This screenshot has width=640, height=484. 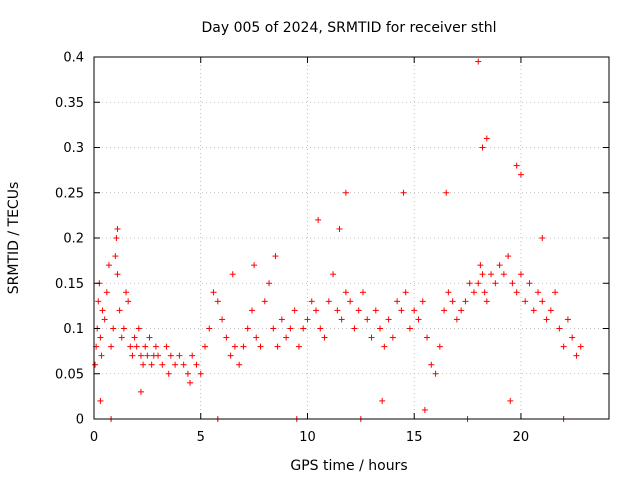 What do you see at coordinates (80, 420) in the screenshot?
I see `y-tick-label: 0` at bounding box center [80, 420].